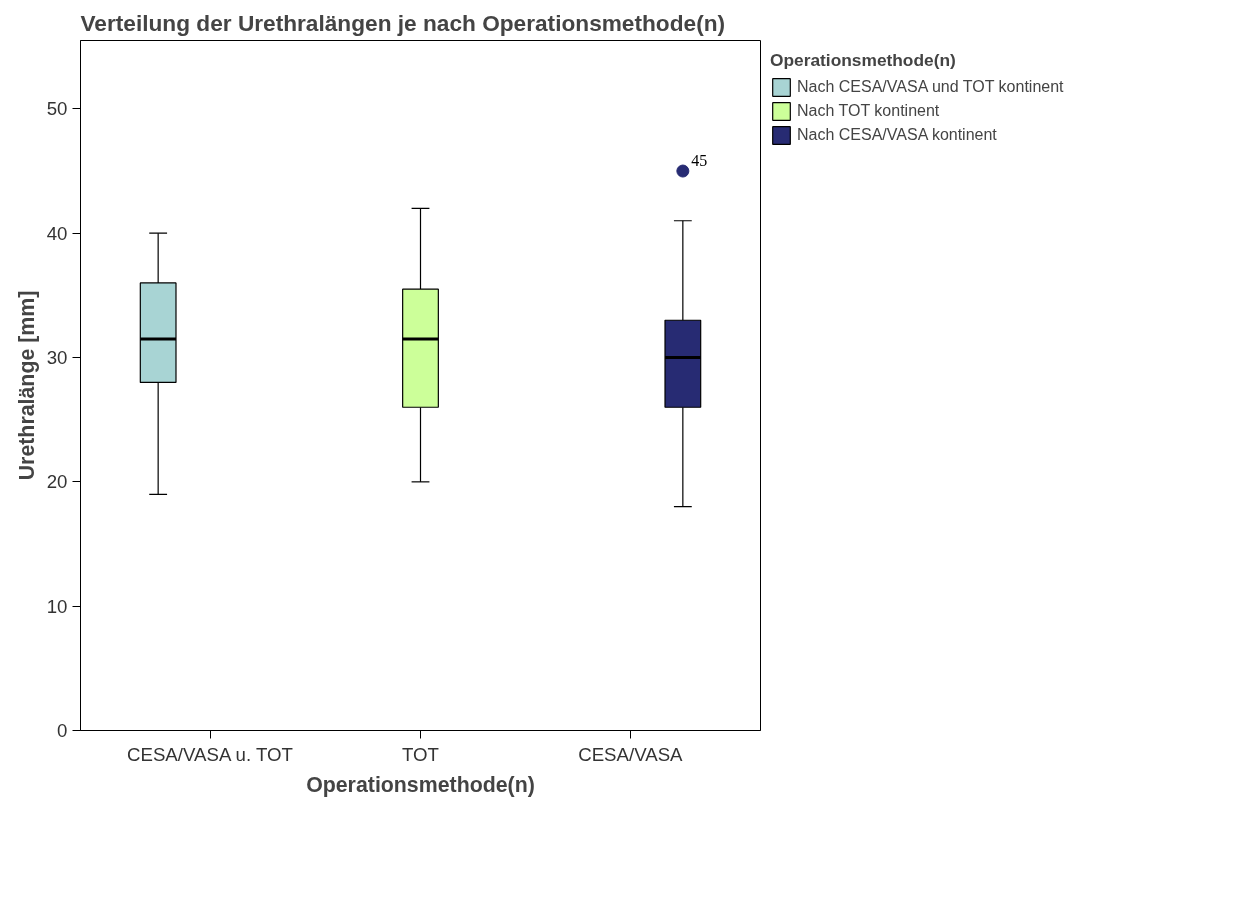  What do you see at coordinates (930, 87) in the screenshot?
I see `legend-label: Nach CESA/VASA und TOT kontinent` at bounding box center [930, 87].